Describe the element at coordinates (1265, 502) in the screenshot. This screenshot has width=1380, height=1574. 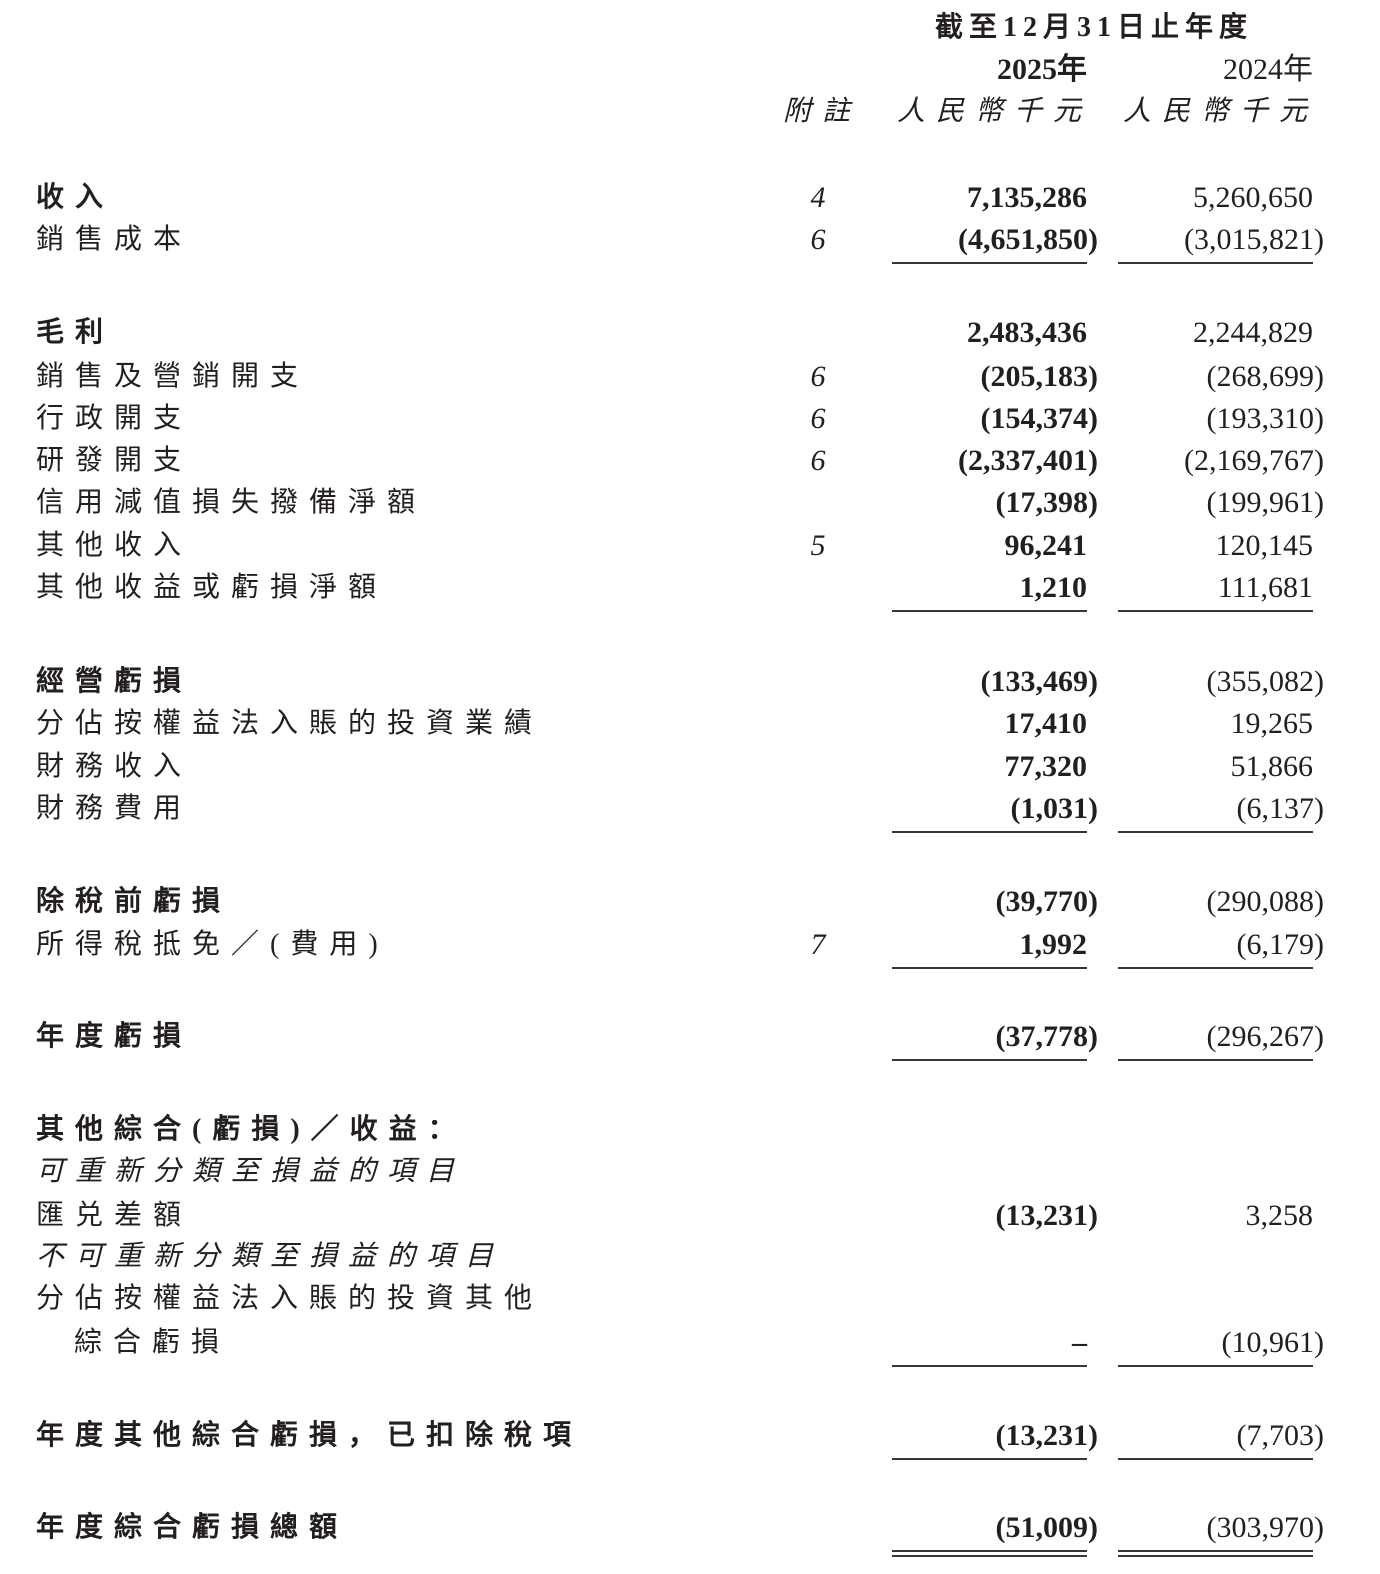
I see `value-2024: (199,961)` at that location.